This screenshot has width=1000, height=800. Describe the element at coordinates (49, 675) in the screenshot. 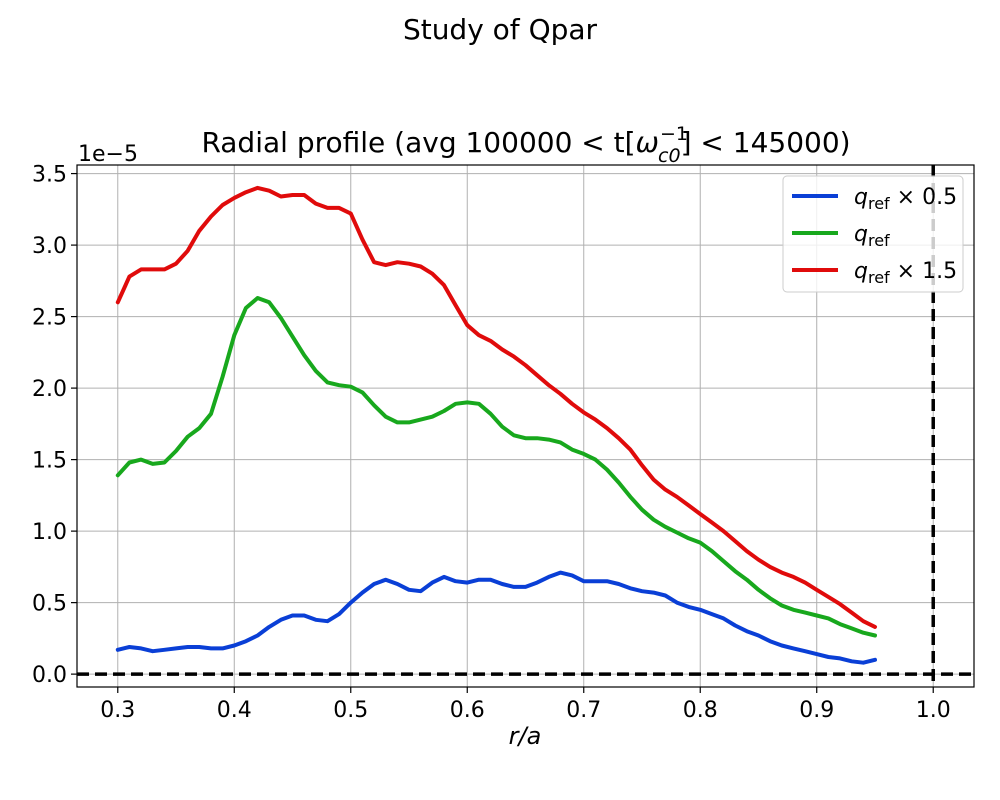

I see `y-tick-label: 0.0` at that location.